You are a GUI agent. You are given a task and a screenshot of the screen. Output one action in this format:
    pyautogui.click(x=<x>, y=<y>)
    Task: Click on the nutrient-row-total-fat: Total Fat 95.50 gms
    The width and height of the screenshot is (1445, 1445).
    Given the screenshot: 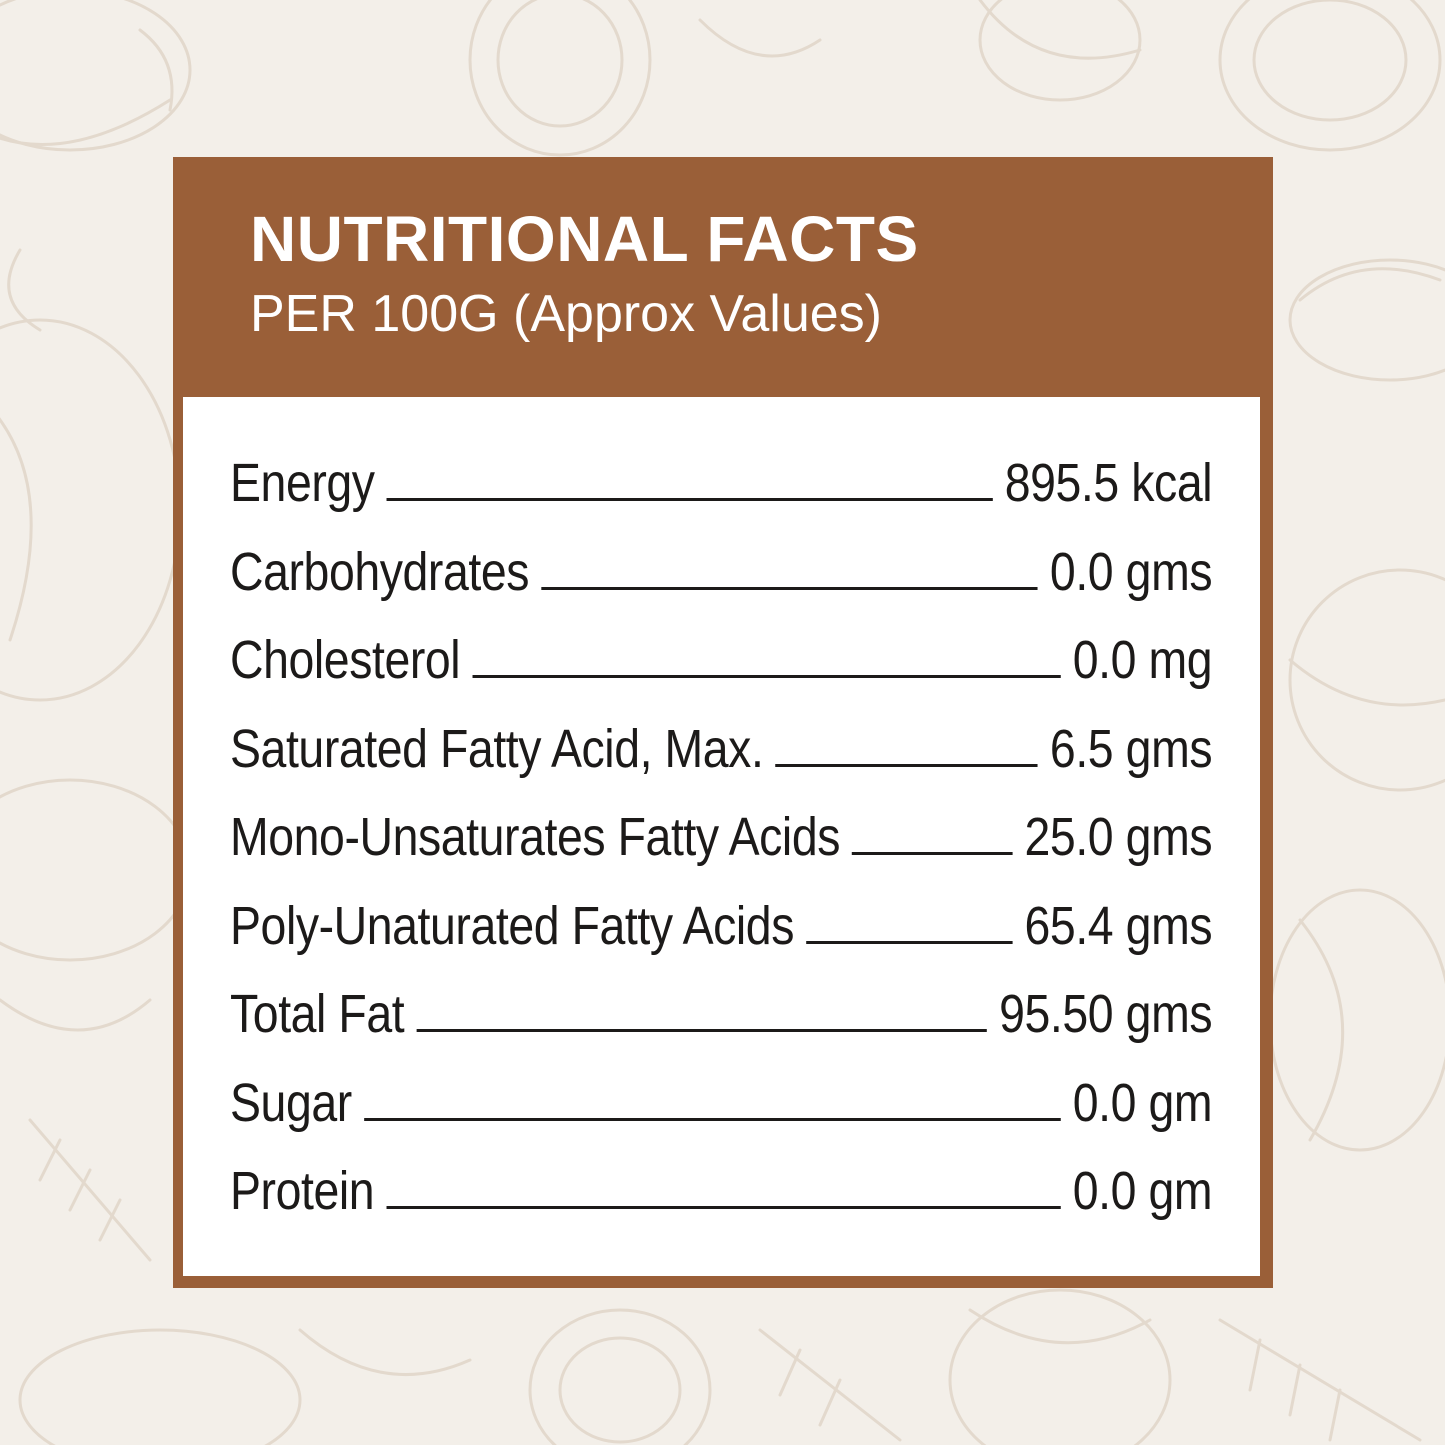 What is the action you would take?
    pyautogui.click(x=721, y=1027)
    